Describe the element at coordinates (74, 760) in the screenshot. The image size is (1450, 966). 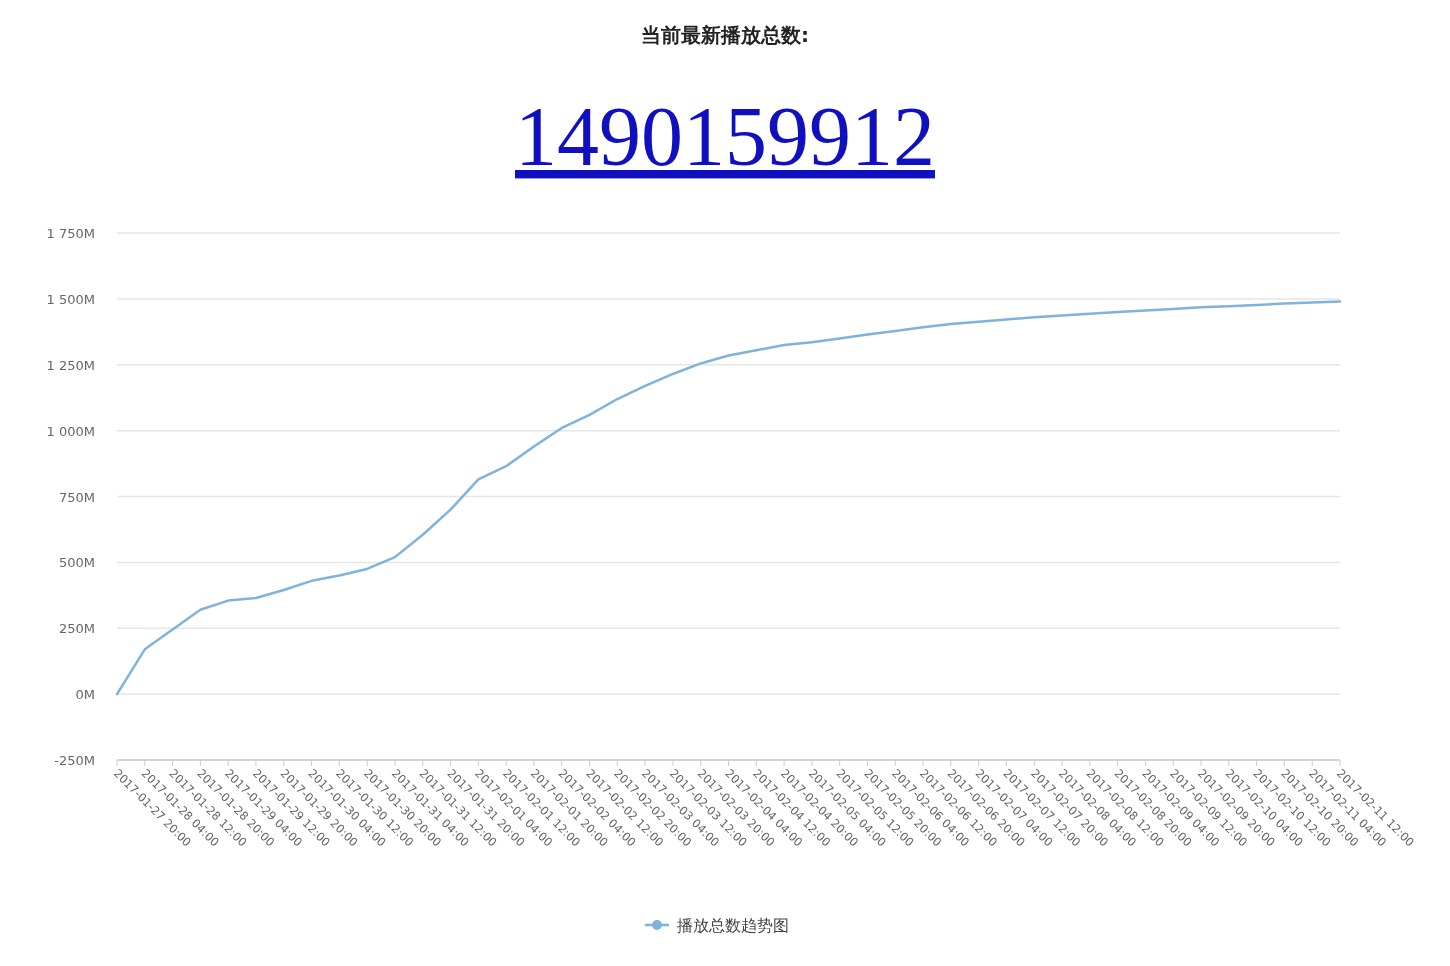
I see `y-tick-label: -250M` at that location.